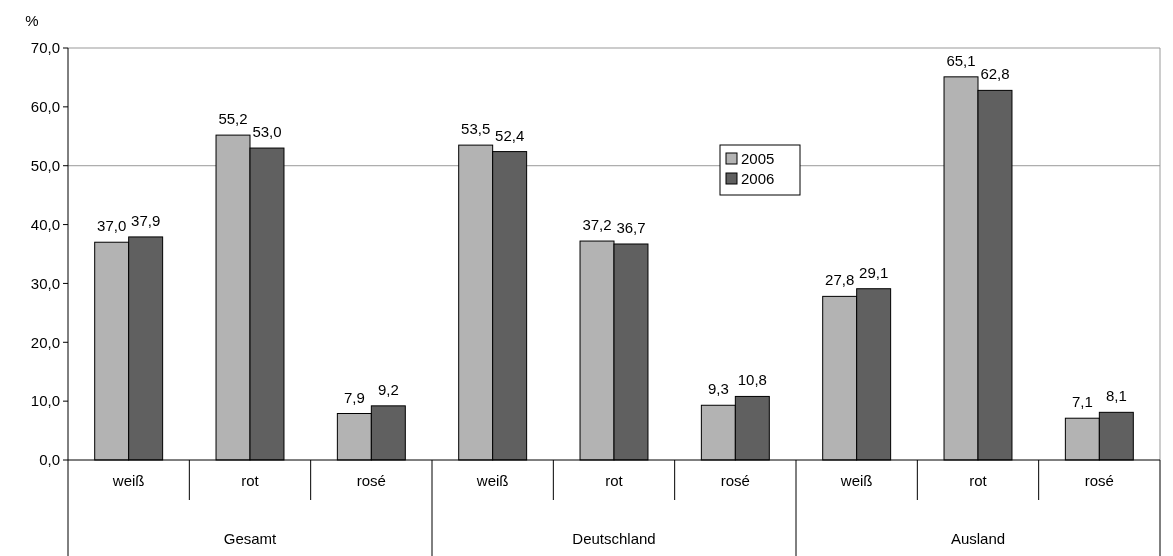 The width and height of the screenshot is (1173, 556). What do you see at coordinates (752, 380) in the screenshot?
I see `data-label: 10,8` at bounding box center [752, 380].